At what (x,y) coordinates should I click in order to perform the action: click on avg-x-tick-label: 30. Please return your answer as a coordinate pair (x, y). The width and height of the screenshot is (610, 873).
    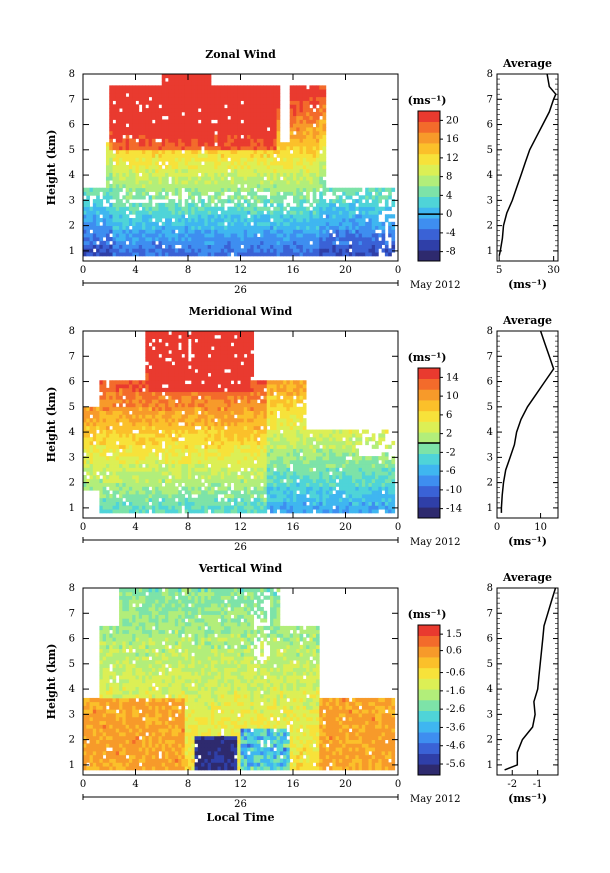
    Looking at the image, I should click on (553, 270).